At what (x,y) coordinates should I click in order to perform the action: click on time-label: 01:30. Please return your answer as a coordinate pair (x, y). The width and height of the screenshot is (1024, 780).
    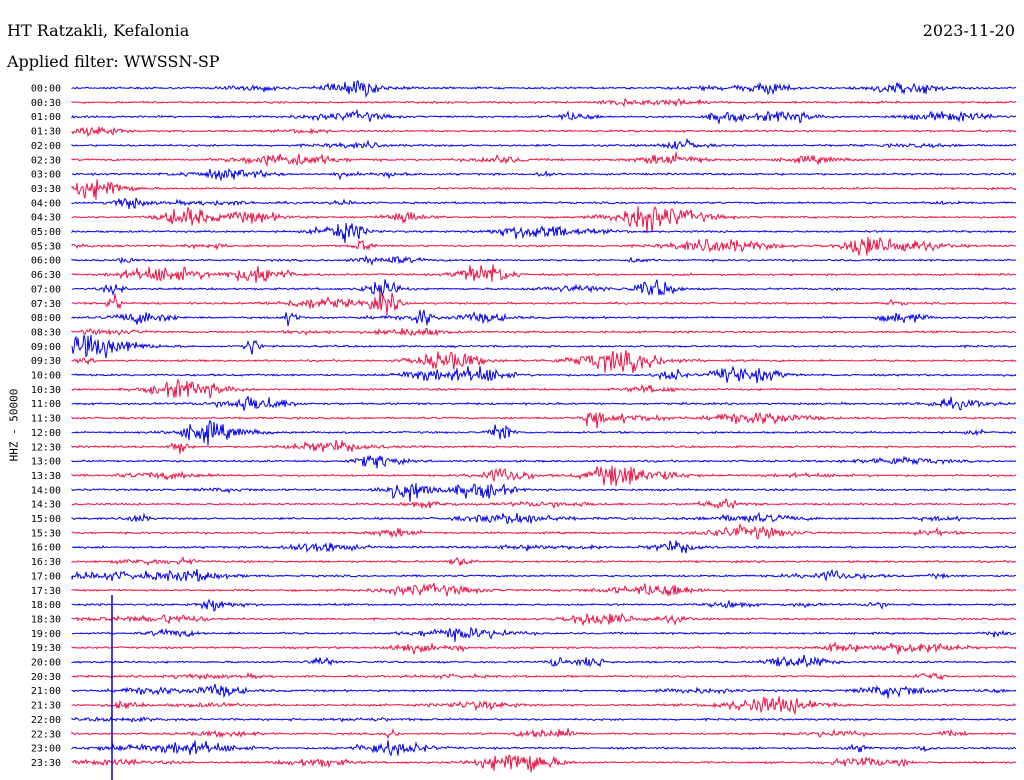
    Looking at the image, I should click on (46, 132).